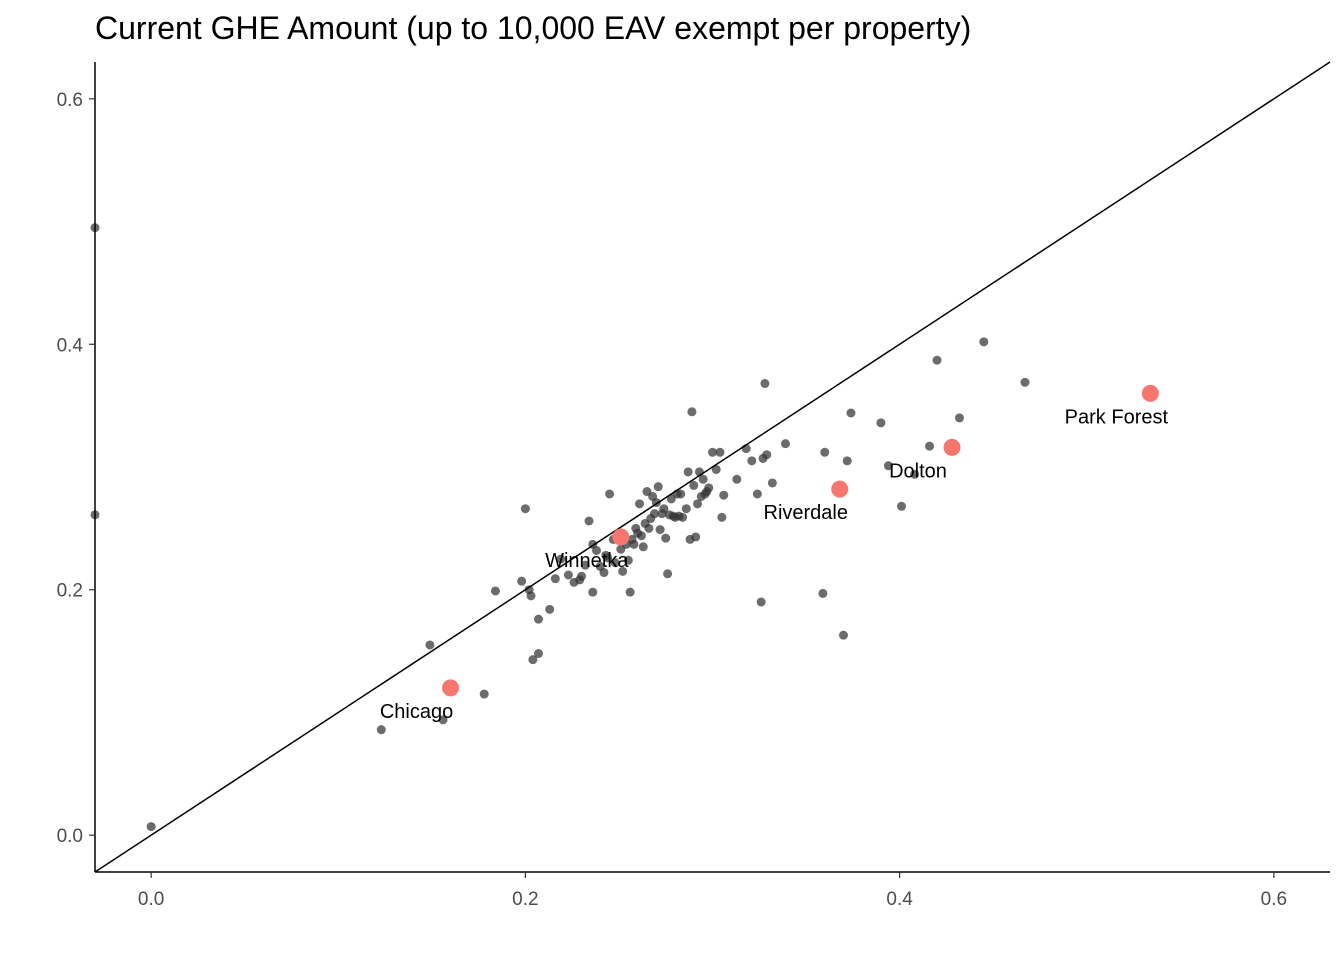  I want to click on y-tick-label: 0.6, so click(70, 100).